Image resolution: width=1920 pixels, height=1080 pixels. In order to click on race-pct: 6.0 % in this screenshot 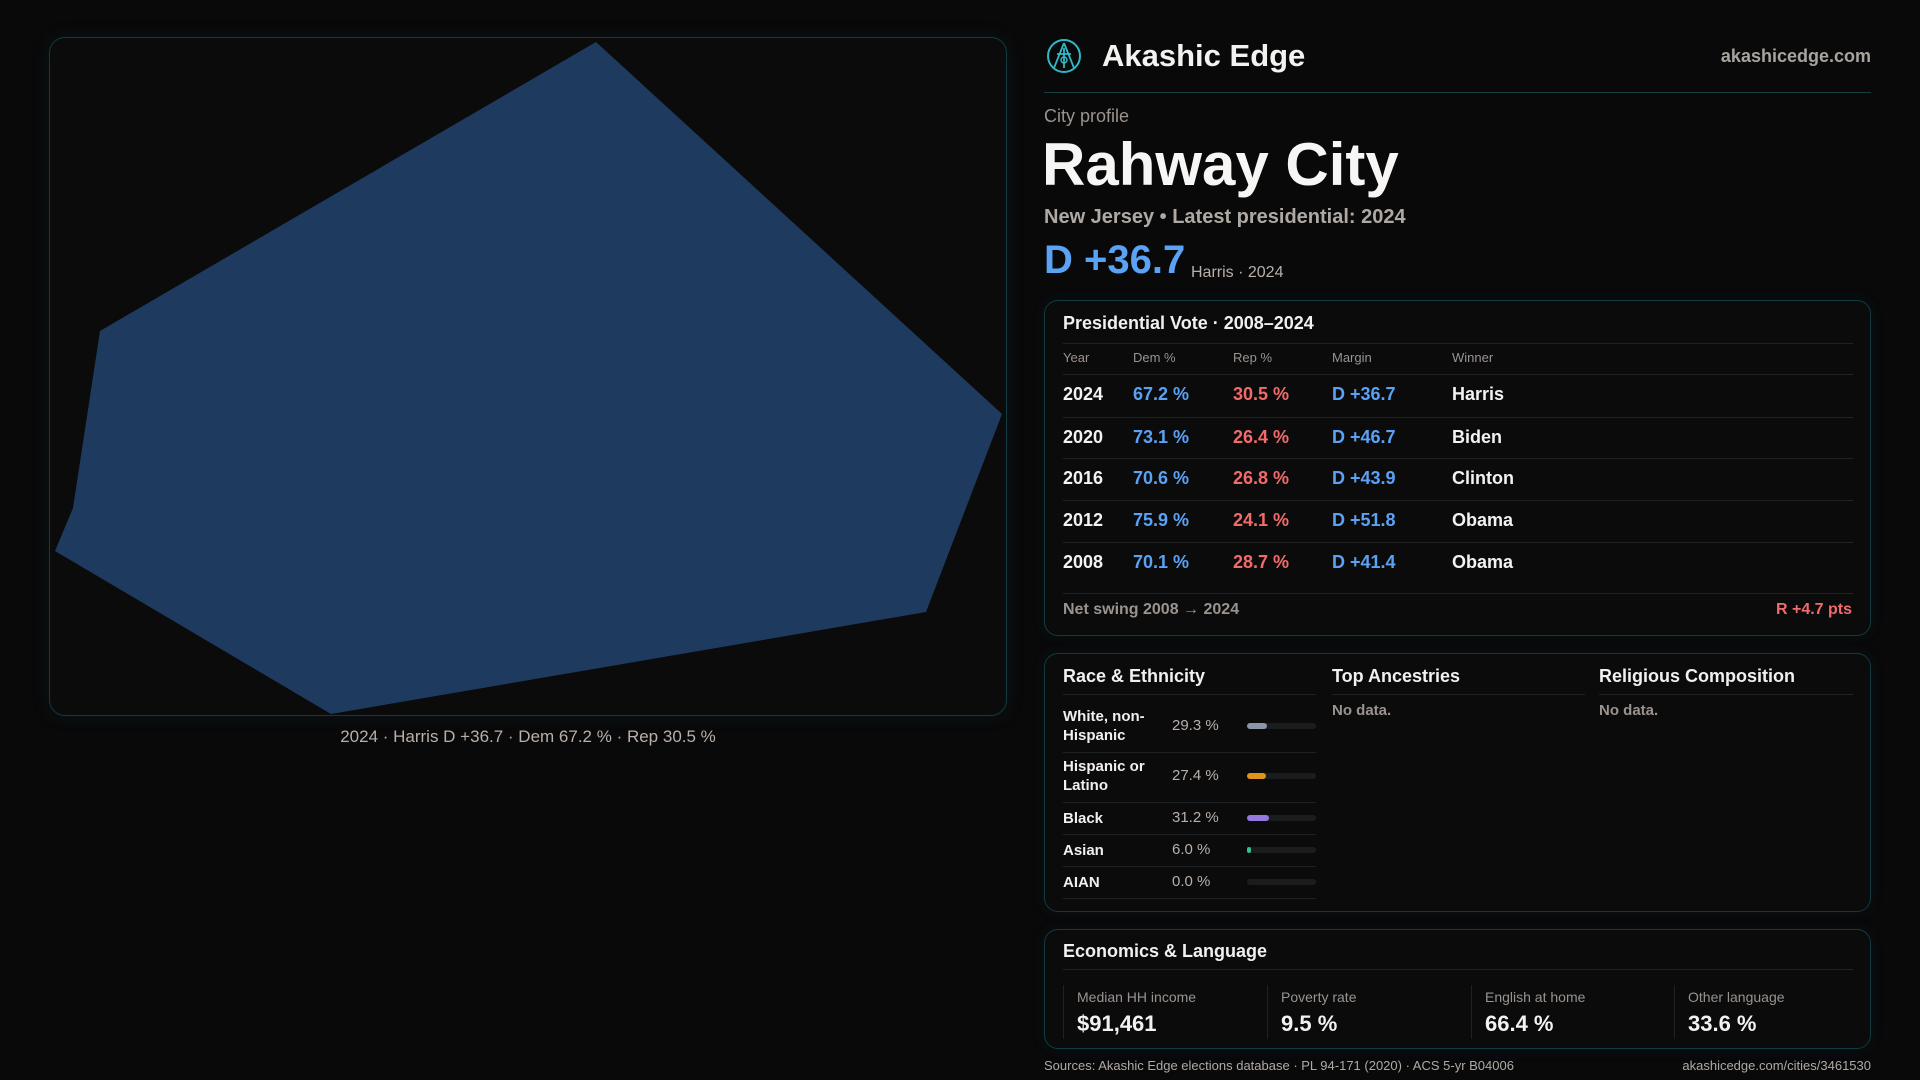, I will do `click(1191, 849)`.